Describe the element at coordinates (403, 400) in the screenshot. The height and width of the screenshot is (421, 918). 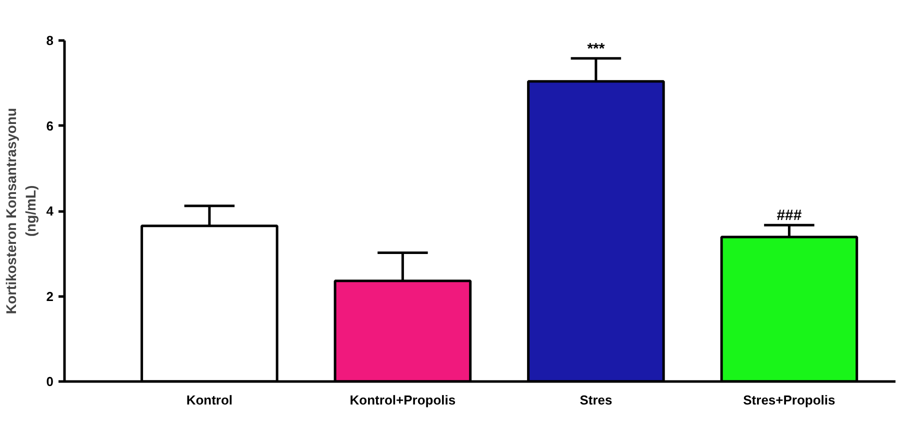
I see `x-tick-label: Kontrol+Propolis` at that location.